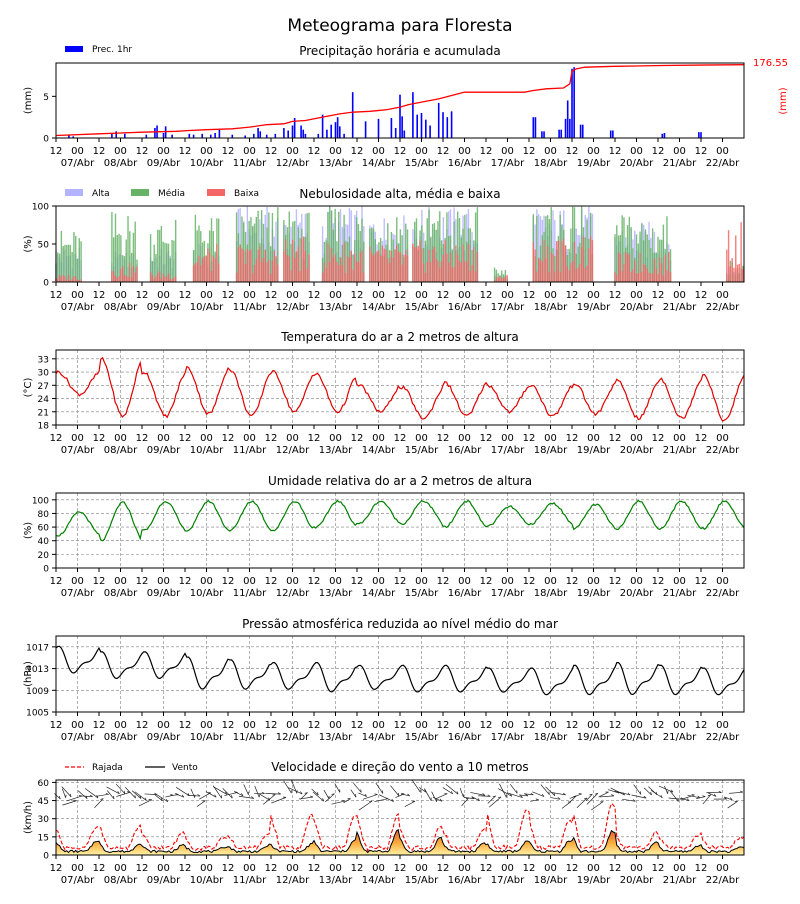 The height and width of the screenshot is (904, 800). What do you see at coordinates (336, 307) in the screenshot?
I see `clouds-day-label: 13/Abr` at bounding box center [336, 307].